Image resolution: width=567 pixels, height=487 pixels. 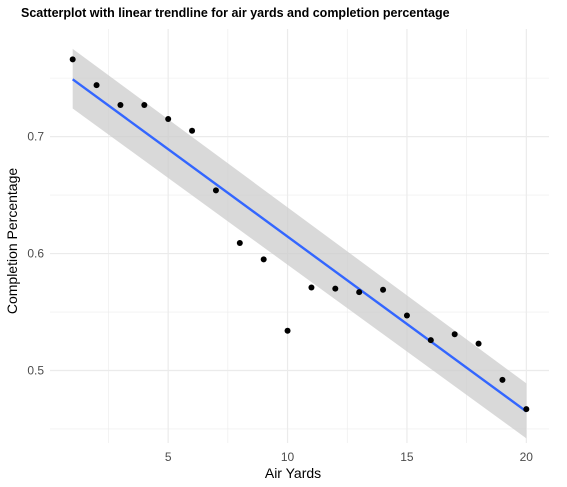 What do you see at coordinates (168, 457) in the screenshot?
I see `x-tick-label: 5` at bounding box center [168, 457].